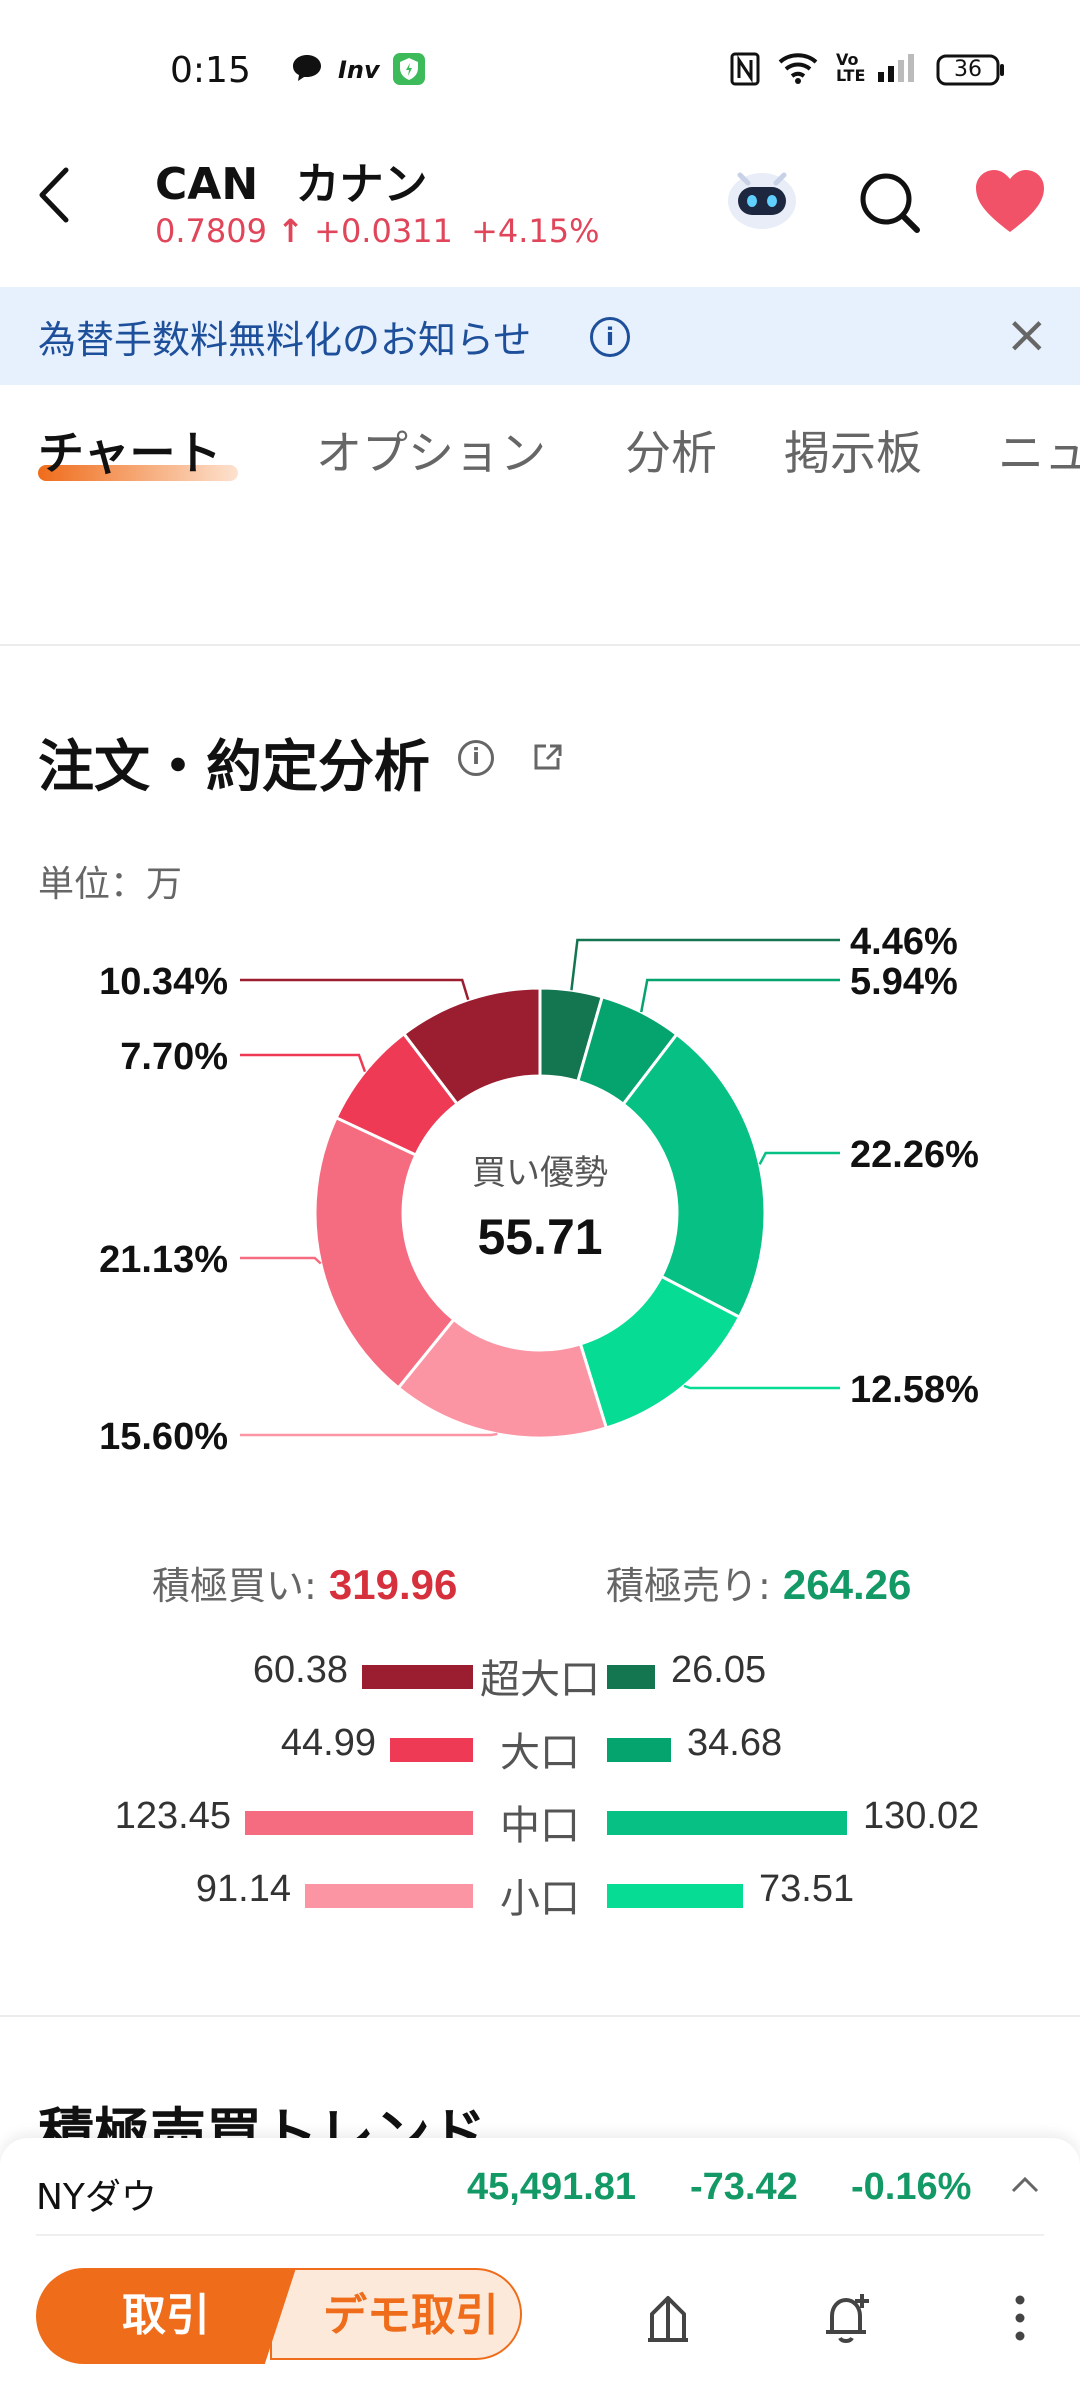 Image resolution: width=1080 pixels, height=2400 pixels. Describe the element at coordinates (853, 453) in the screenshot. I see `tab-board: 掲示板` at that location.